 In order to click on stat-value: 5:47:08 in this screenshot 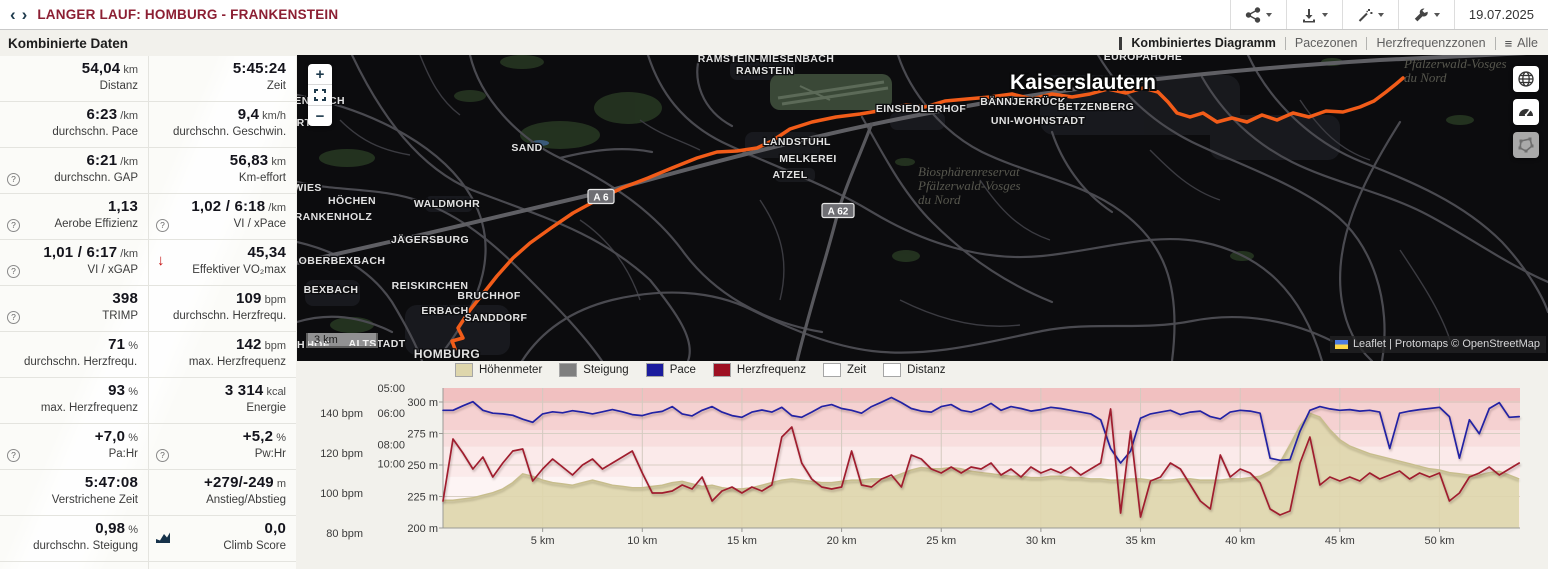, I will do `click(111, 482)`.